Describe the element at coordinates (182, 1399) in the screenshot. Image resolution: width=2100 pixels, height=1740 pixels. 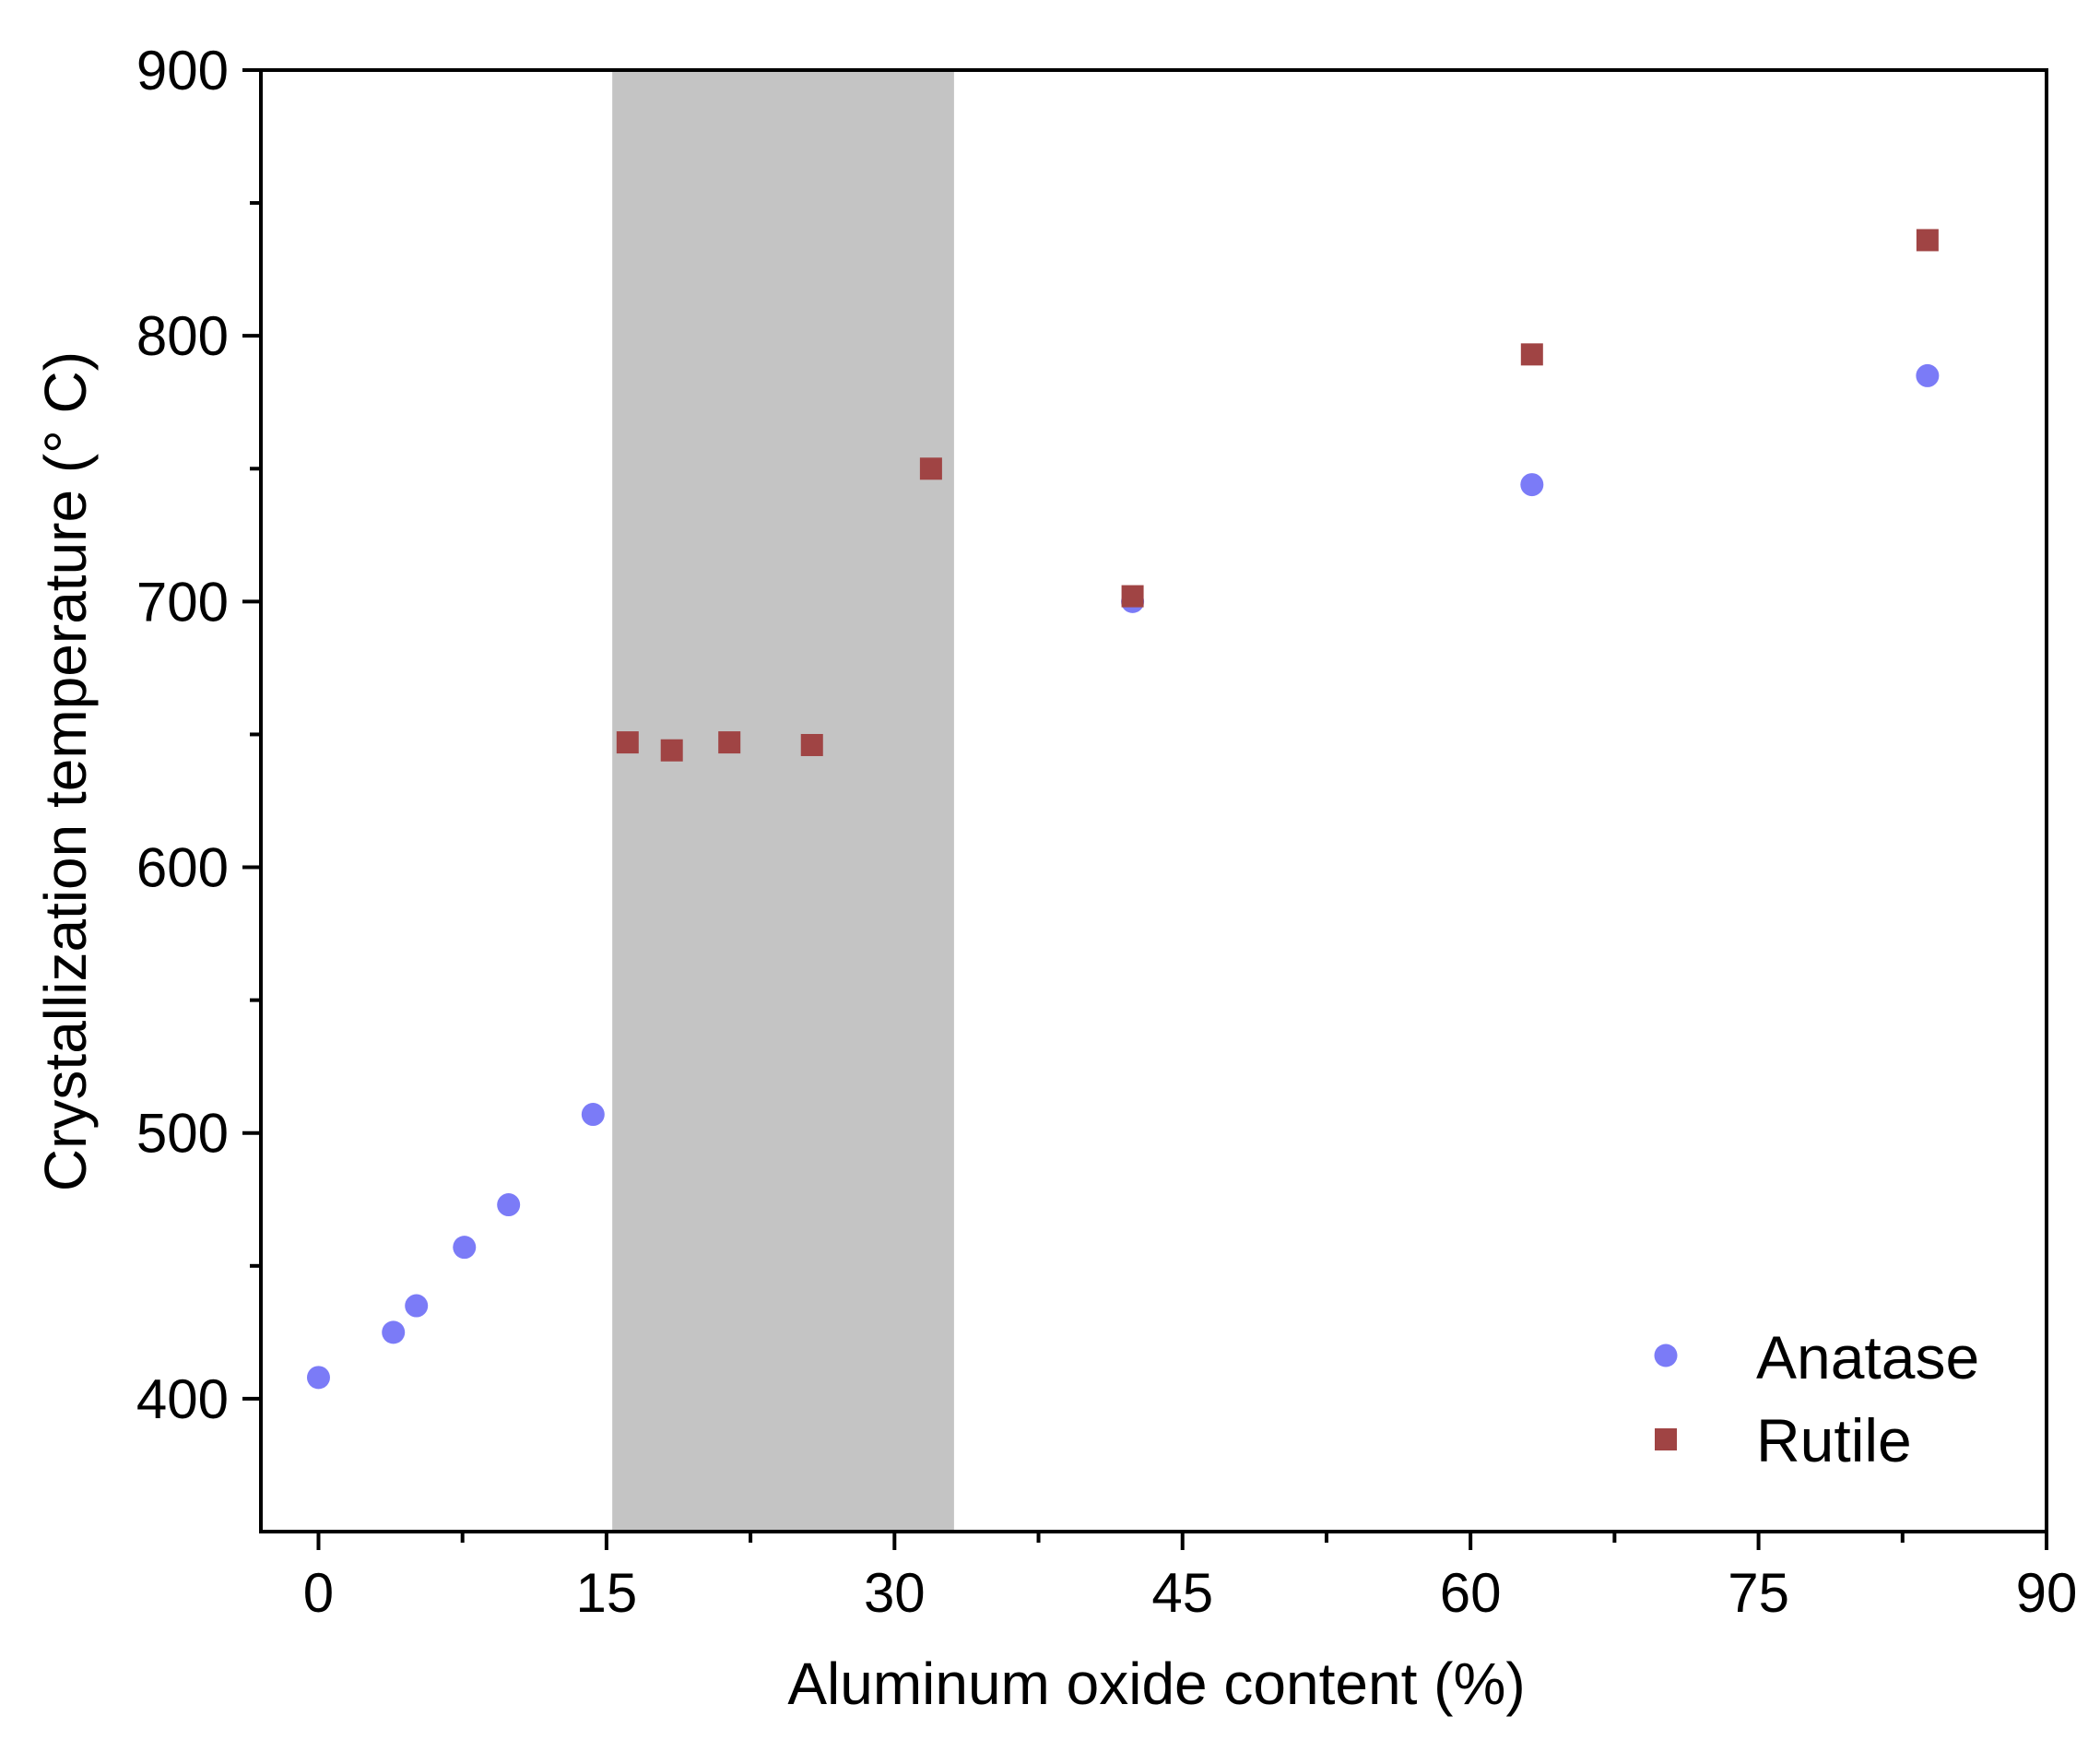
I see `y-tick-label: 400` at that location.